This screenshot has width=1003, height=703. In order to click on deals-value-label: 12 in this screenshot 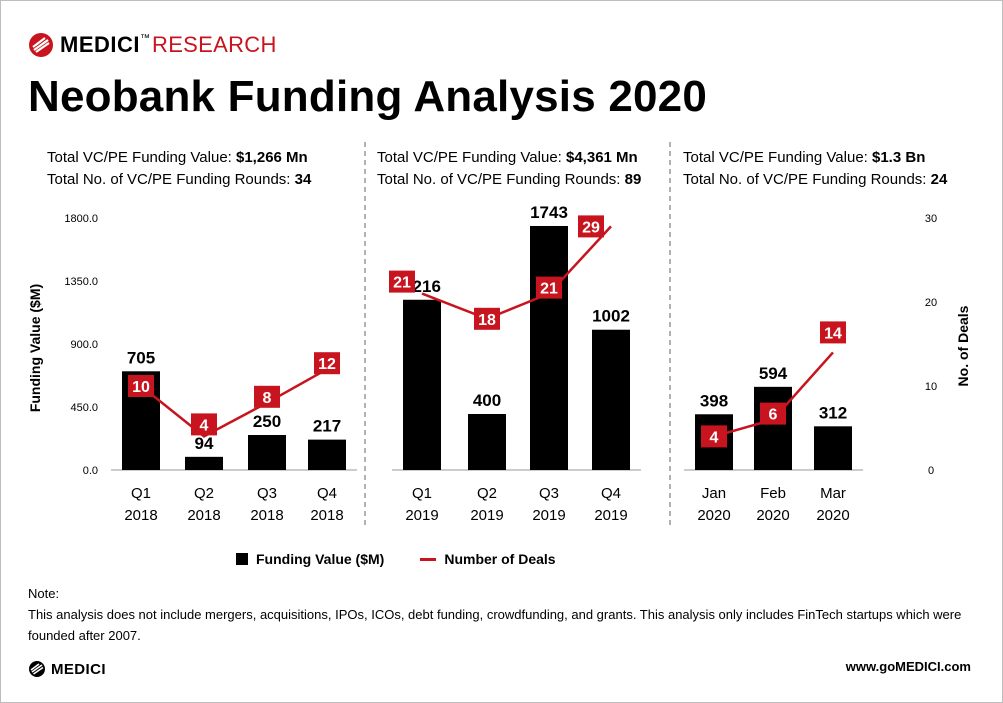, I will do `click(327, 364)`.